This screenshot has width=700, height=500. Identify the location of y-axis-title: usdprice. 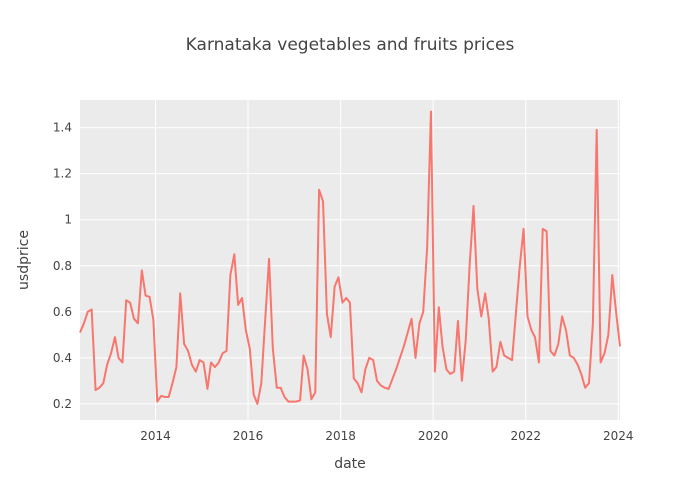
(24, 260).